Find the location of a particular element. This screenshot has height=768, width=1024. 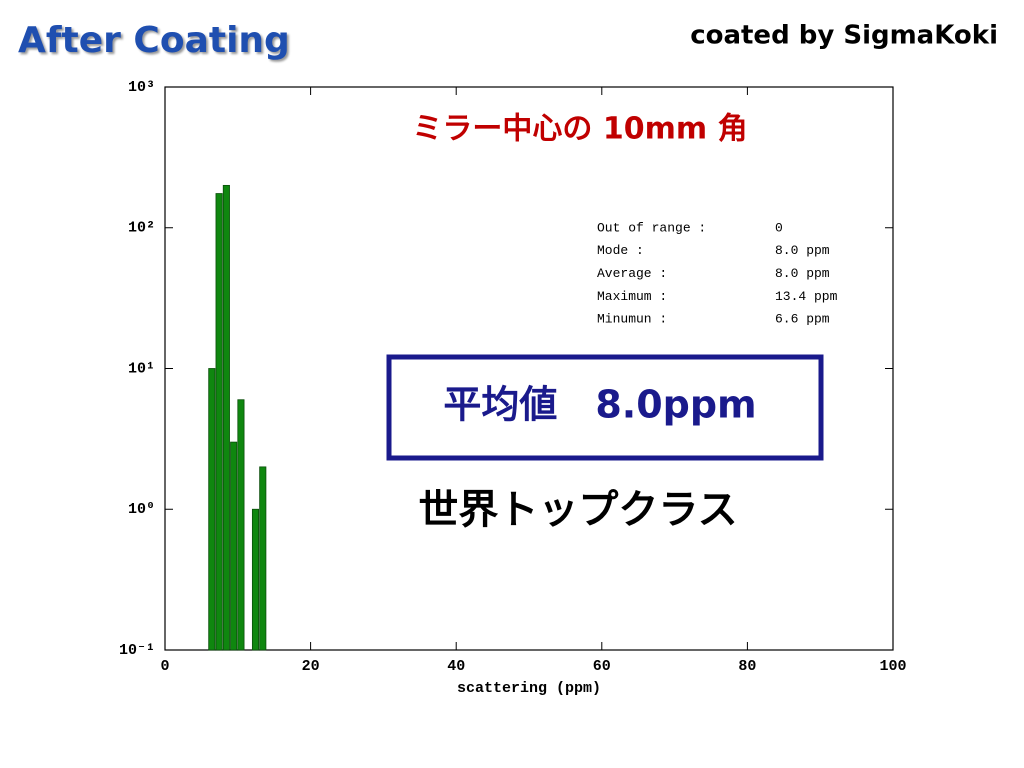

slide-title: After Coating is located at coordinates (154, 40).